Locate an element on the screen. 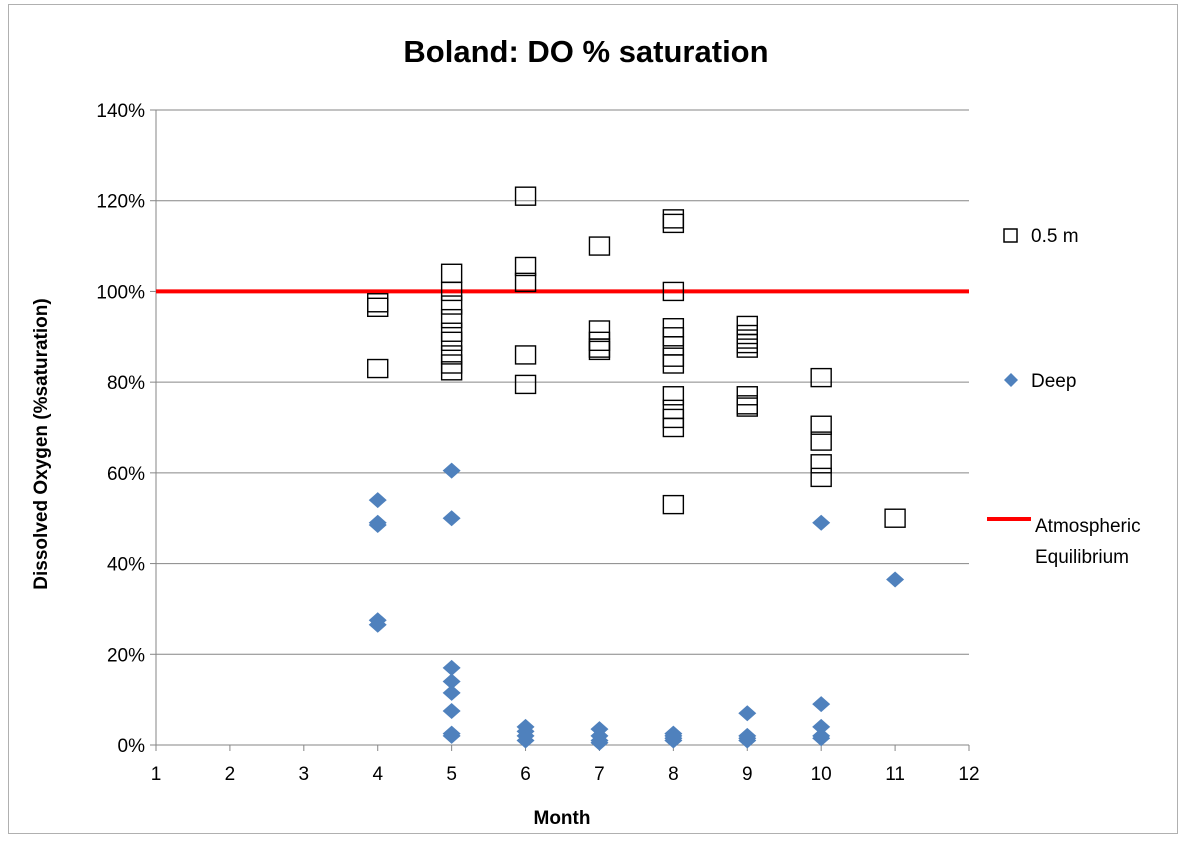 Image resolution: width=1190 pixels, height=842 pixels. x-tick-label: 4 is located at coordinates (377, 774).